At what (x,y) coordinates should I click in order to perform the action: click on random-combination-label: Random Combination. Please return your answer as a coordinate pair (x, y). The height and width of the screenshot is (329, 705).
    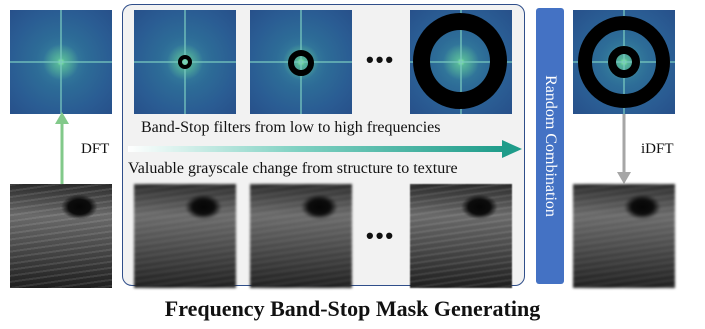
    Looking at the image, I should click on (550, 146).